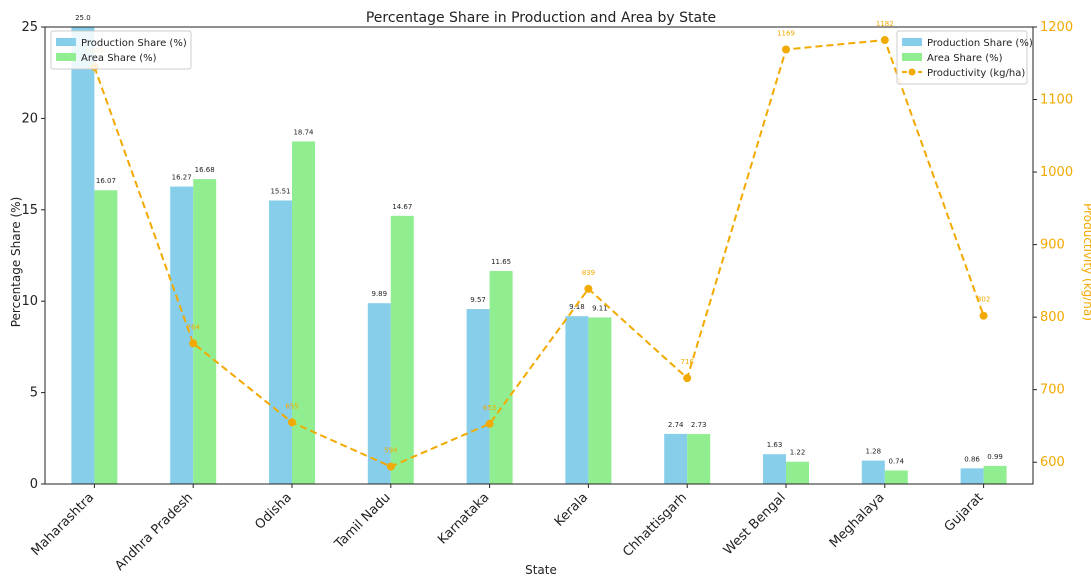 The height and width of the screenshot is (576, 1091). What do you see at coordinates (380, 294) in the screenshot?
I see `bar-value-label: 9.89` at bounding box center [380, 294].